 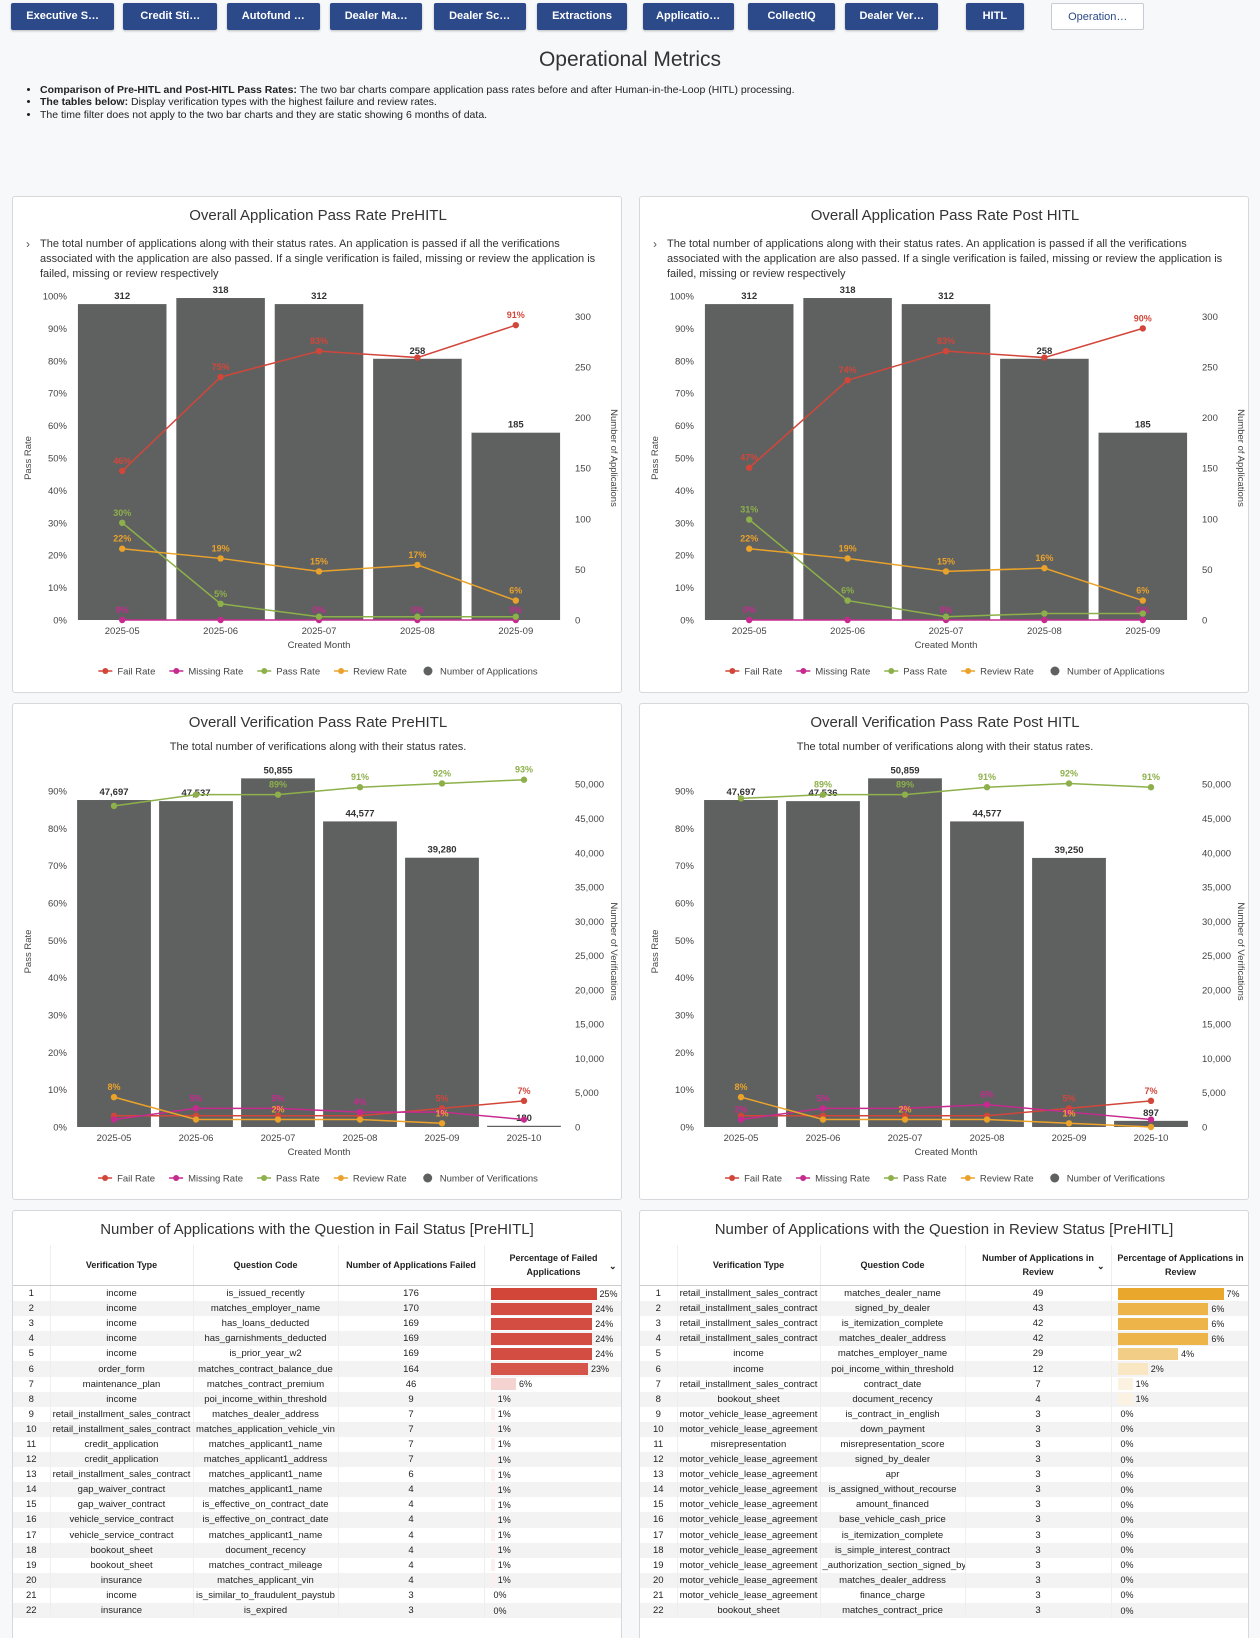 I want to click on line-value-label: 19%, so click(x=848, y=548).